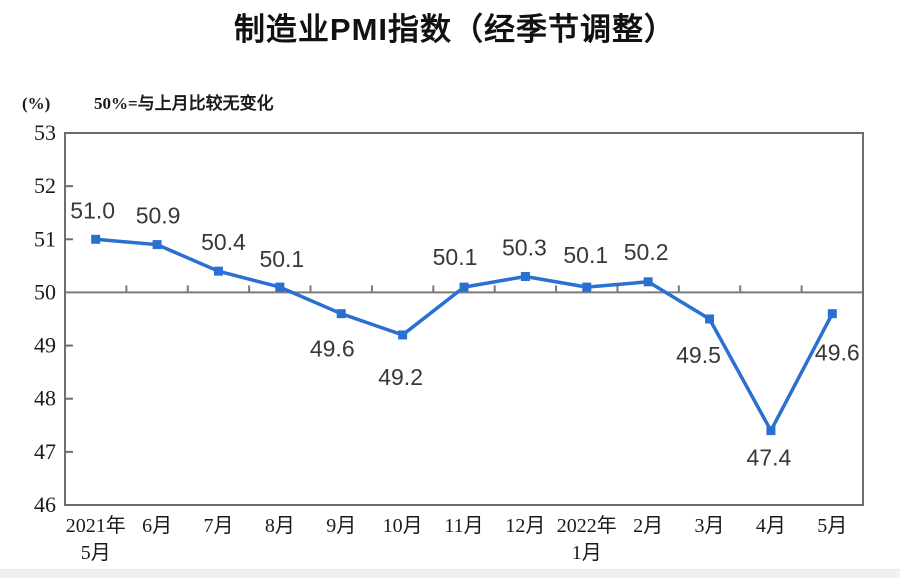  What do you see at coordinates (400, 377) in the screenshot?
I see `data-point-label: 49.2` at bounding box center [400, 377].